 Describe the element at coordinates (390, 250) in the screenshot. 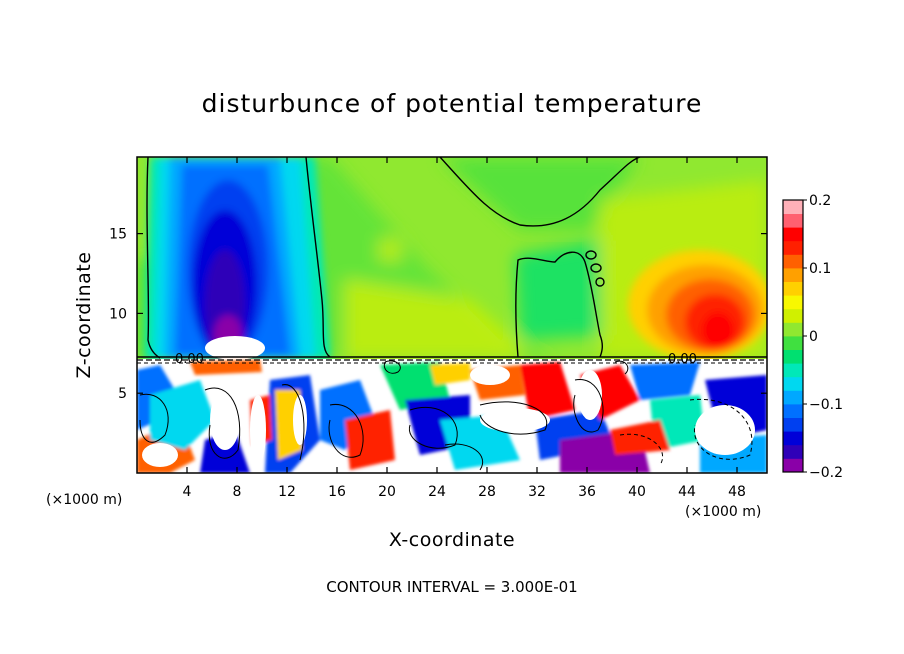

I see `weak-warm-spot` at that location.